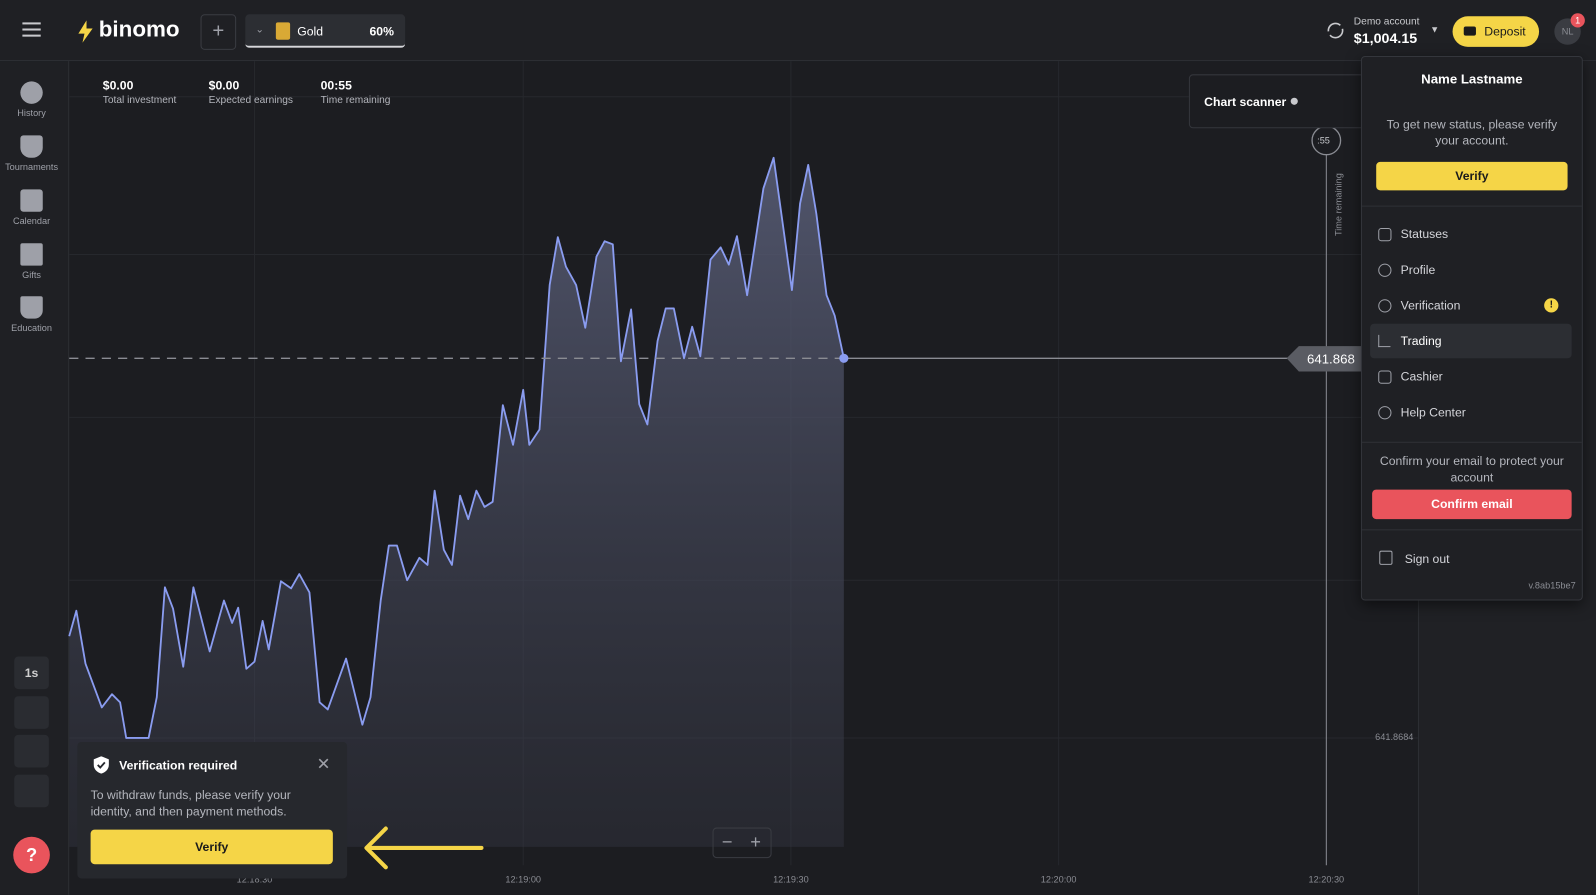 Image resolution: width=1596 pixels, height=895 pixels. What do you see at coordinates (211, 847) in the screenshot?
I see `toast-verify-button: Verify` at bounding box center [211, 847].